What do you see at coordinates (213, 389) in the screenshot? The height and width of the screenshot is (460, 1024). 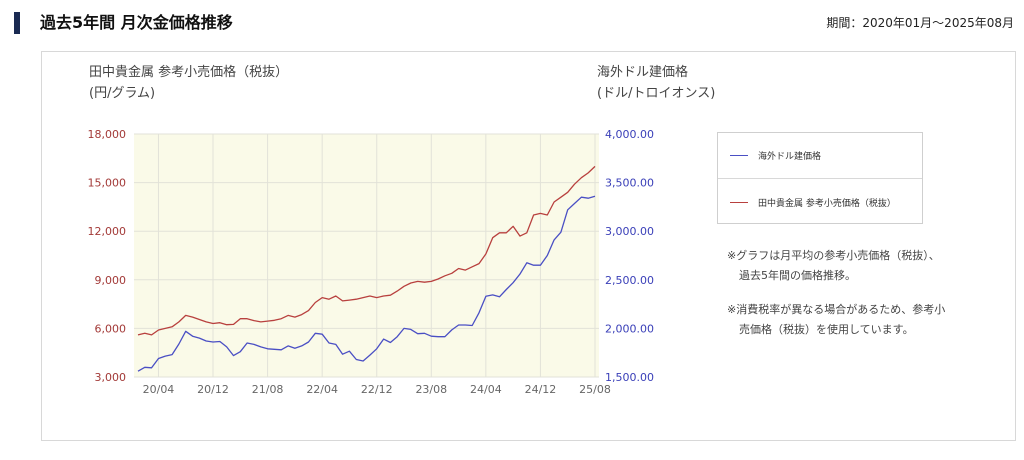 I see `x-tick-label: 20/12` at bounding box center [213, 389].